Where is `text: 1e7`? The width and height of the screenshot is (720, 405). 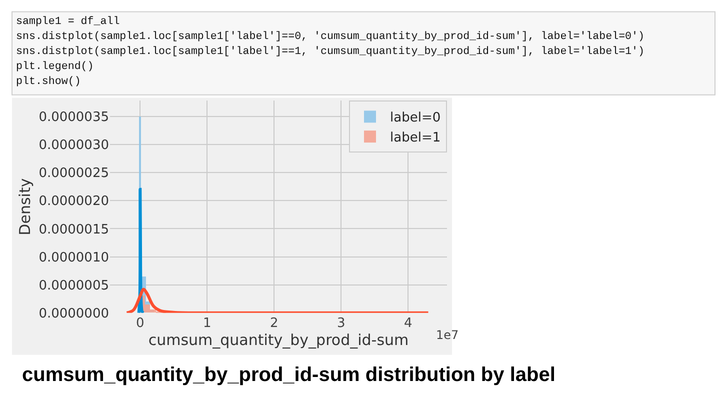 text: 1e7 is located at coordinates (447, 335).